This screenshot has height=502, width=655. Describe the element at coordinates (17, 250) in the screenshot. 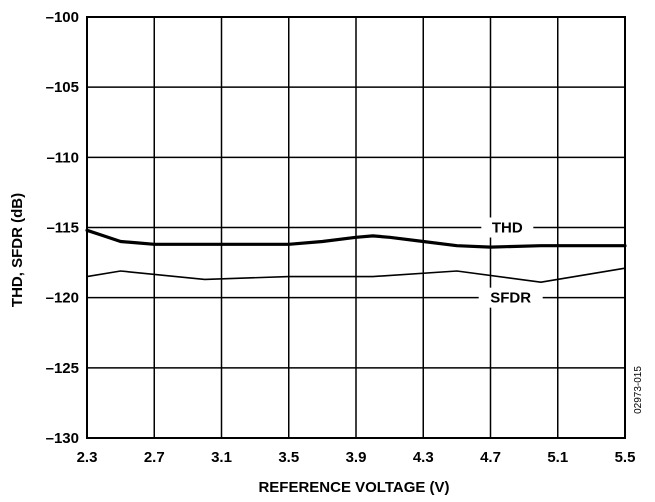

I see `y-axis-title: THD, SFDR (dB)` at that location.